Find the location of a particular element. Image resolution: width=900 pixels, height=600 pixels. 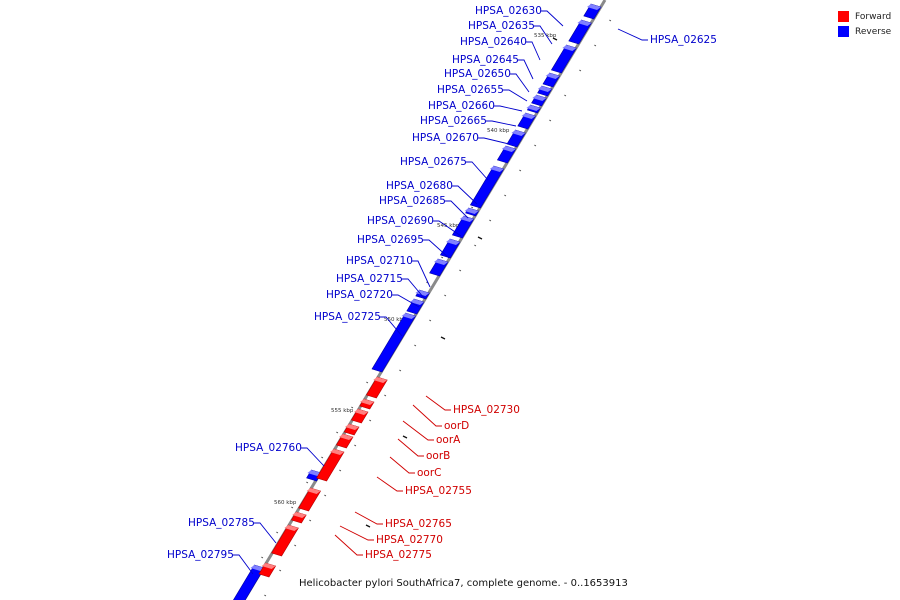

gene-label: HPSA_02660 is located at coordinates (461, 106).